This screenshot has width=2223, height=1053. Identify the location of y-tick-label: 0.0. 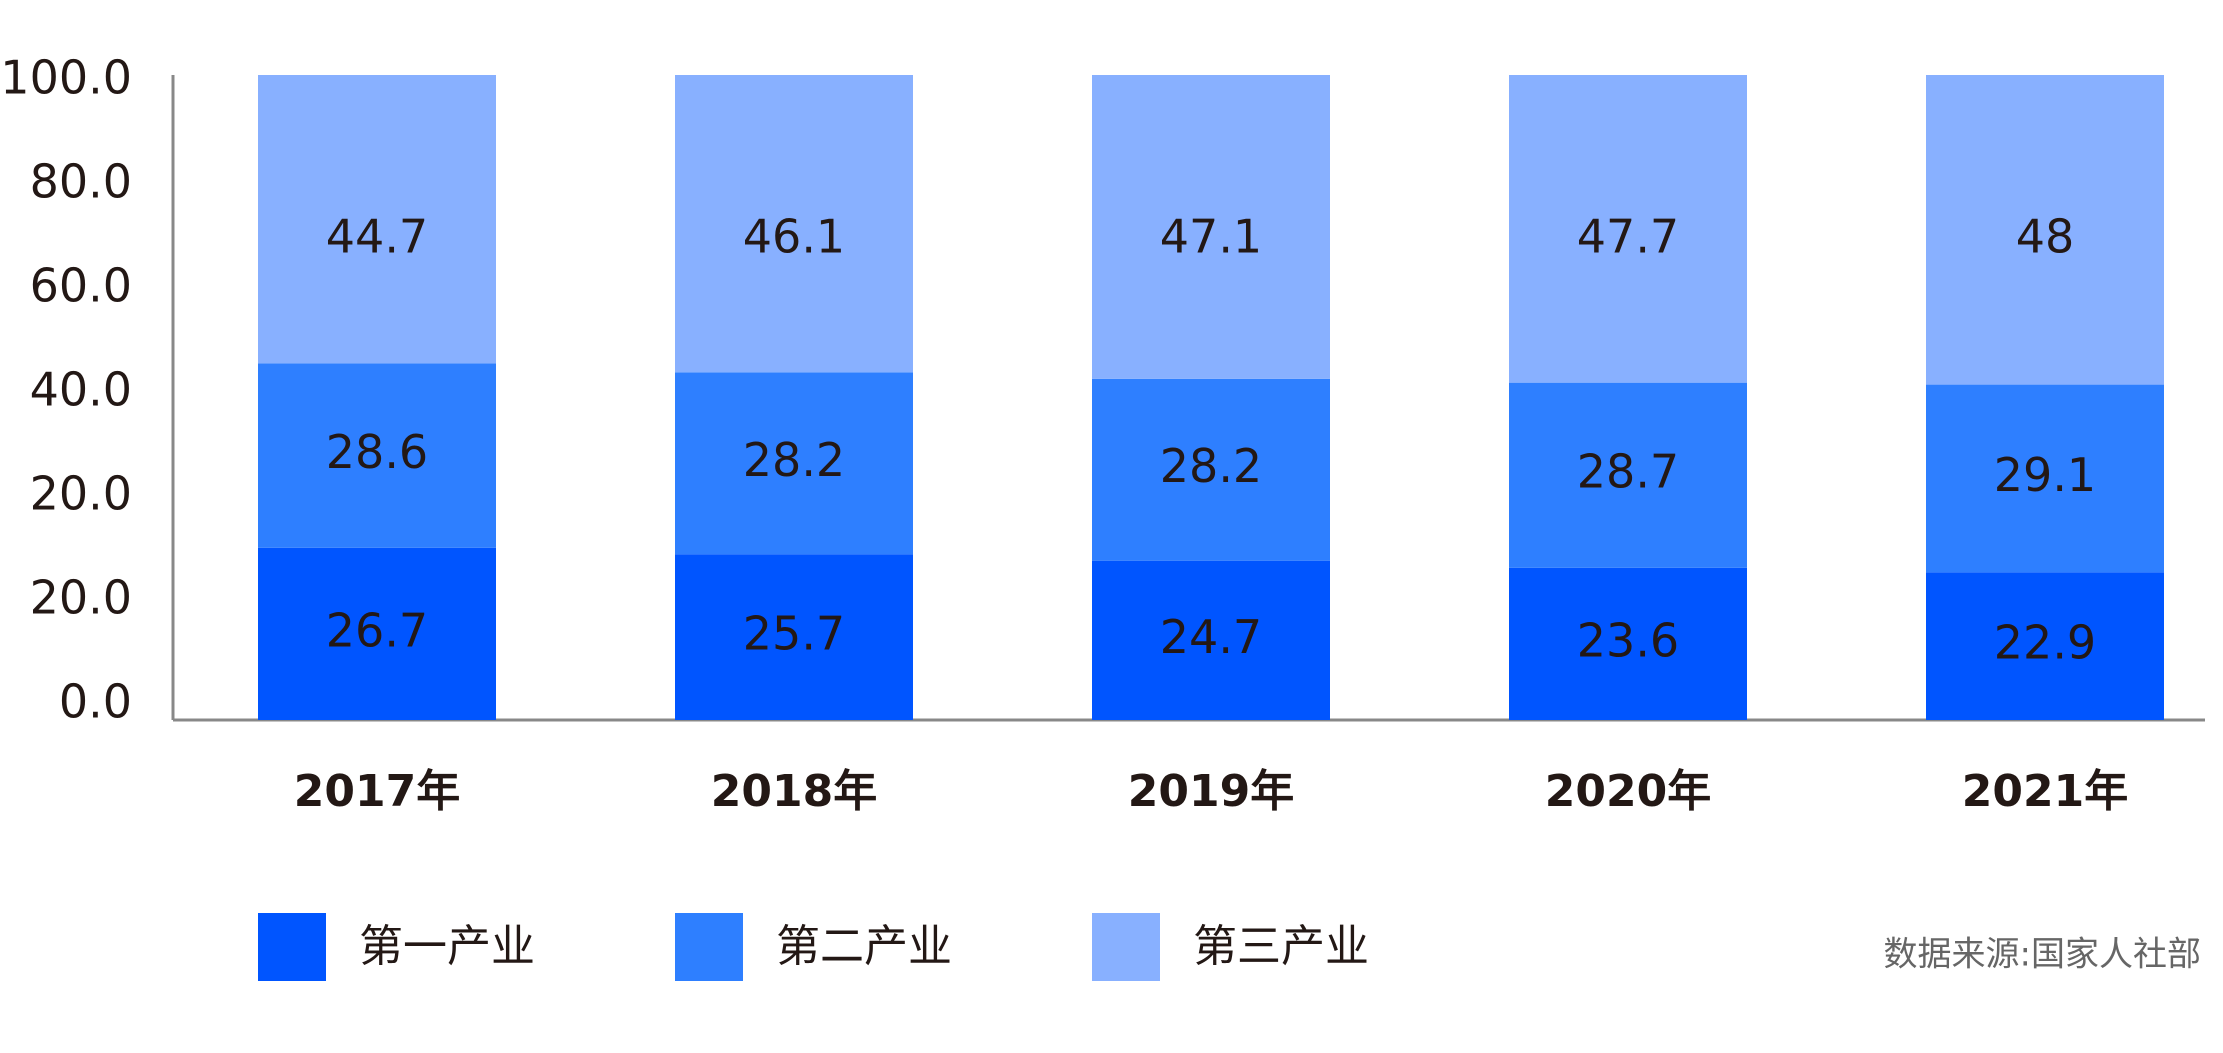
(95, 702).